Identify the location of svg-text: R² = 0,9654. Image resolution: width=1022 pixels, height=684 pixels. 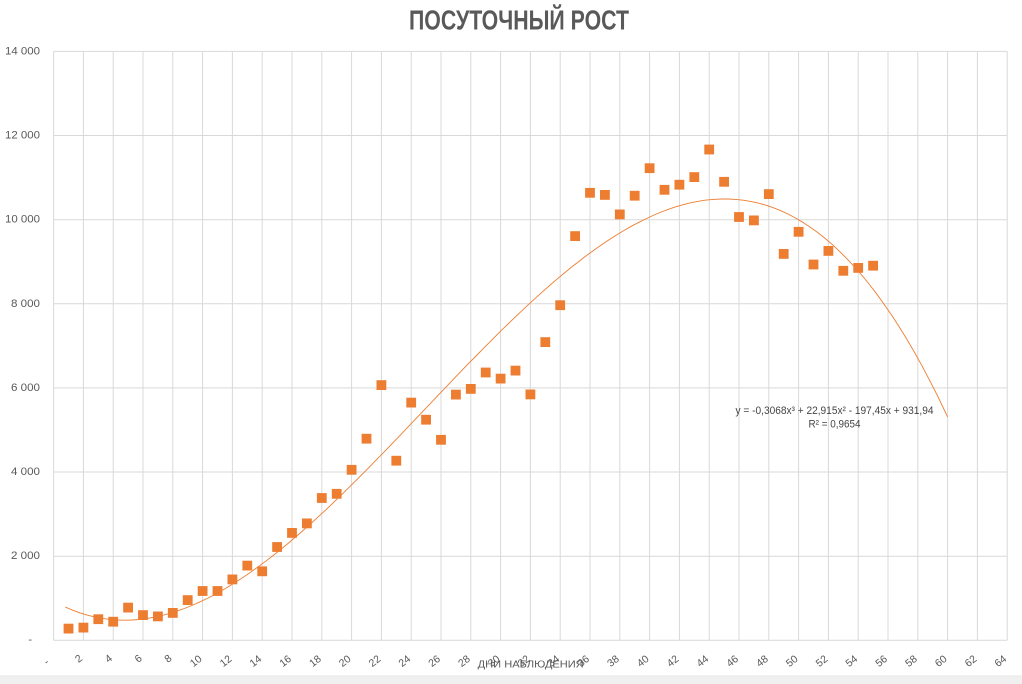
(835, 424).